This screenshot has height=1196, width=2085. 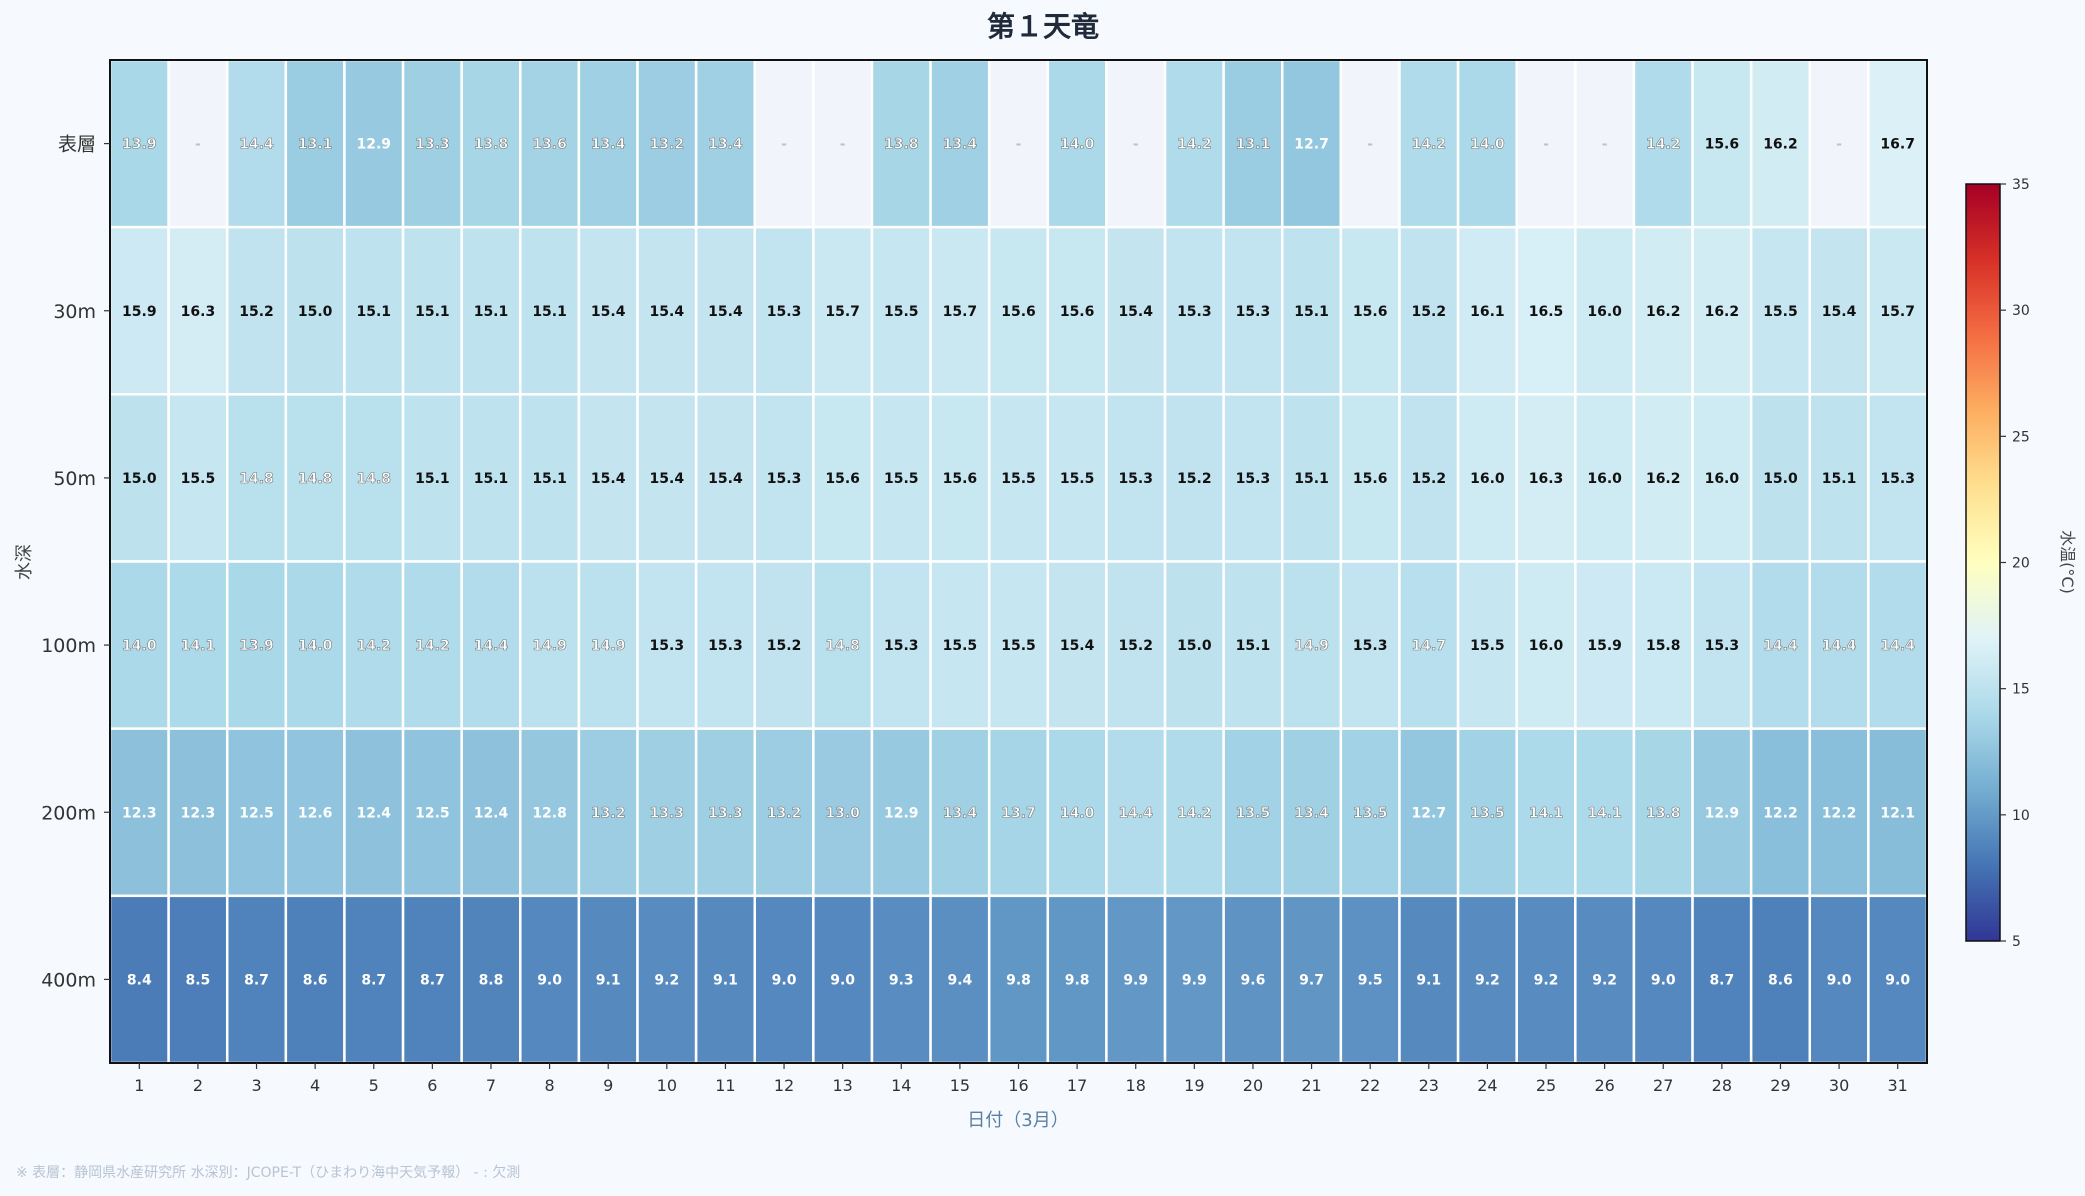 I want to click on cell-value-label: 14.1, so click(x=198, y=646).